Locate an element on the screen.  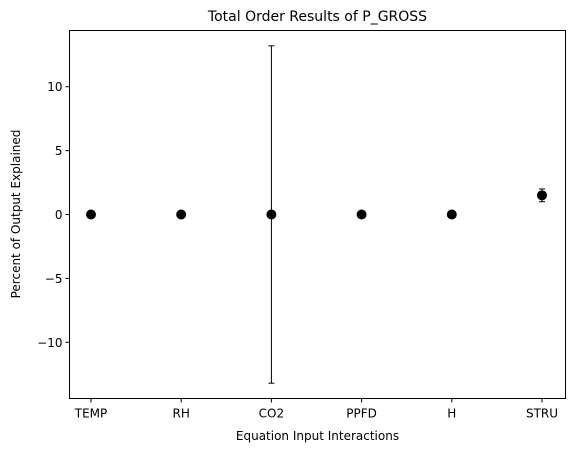
x-tick-label-stru: STRU is located at coordinates (542, 414).